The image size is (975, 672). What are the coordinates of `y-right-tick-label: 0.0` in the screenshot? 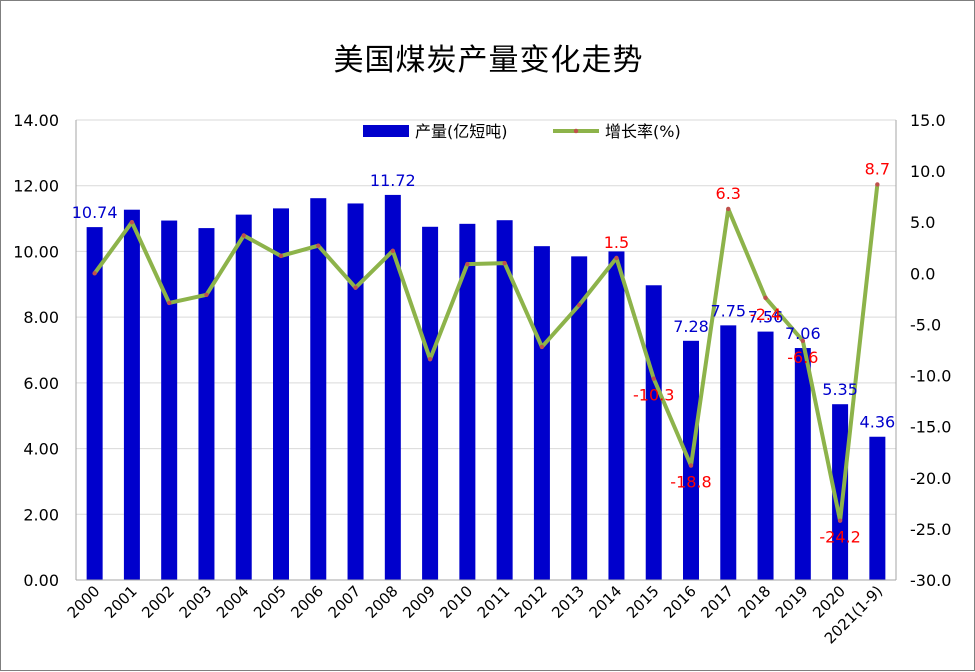 It's located at (922, 273).